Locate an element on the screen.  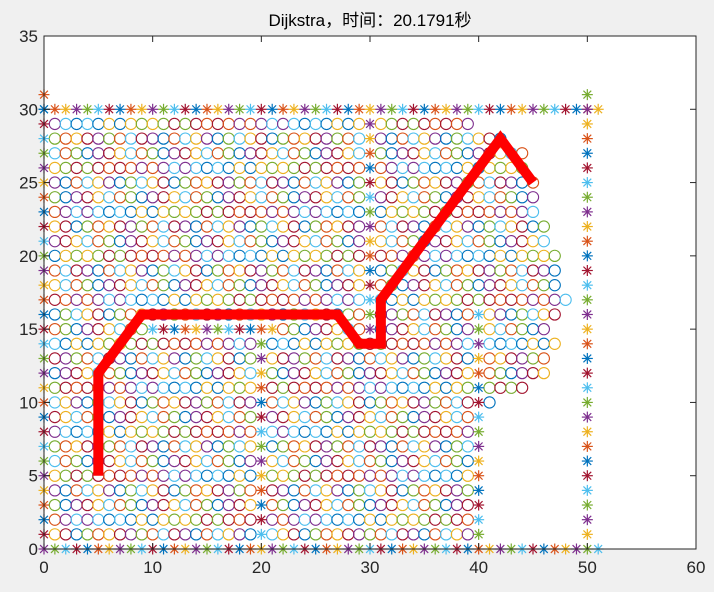
x-tick-label: 20 is located at coordinates (261, 567).